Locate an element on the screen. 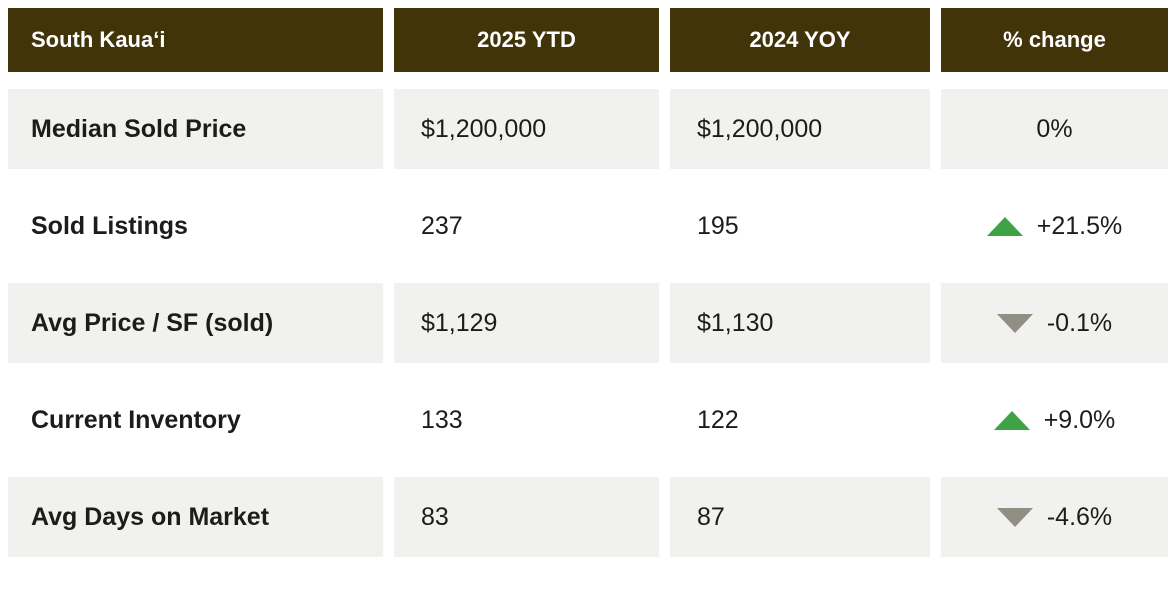 This screenshot has width=1169, height=589. pct-change-value: -0.1% is located at coordinates (1079, 322).